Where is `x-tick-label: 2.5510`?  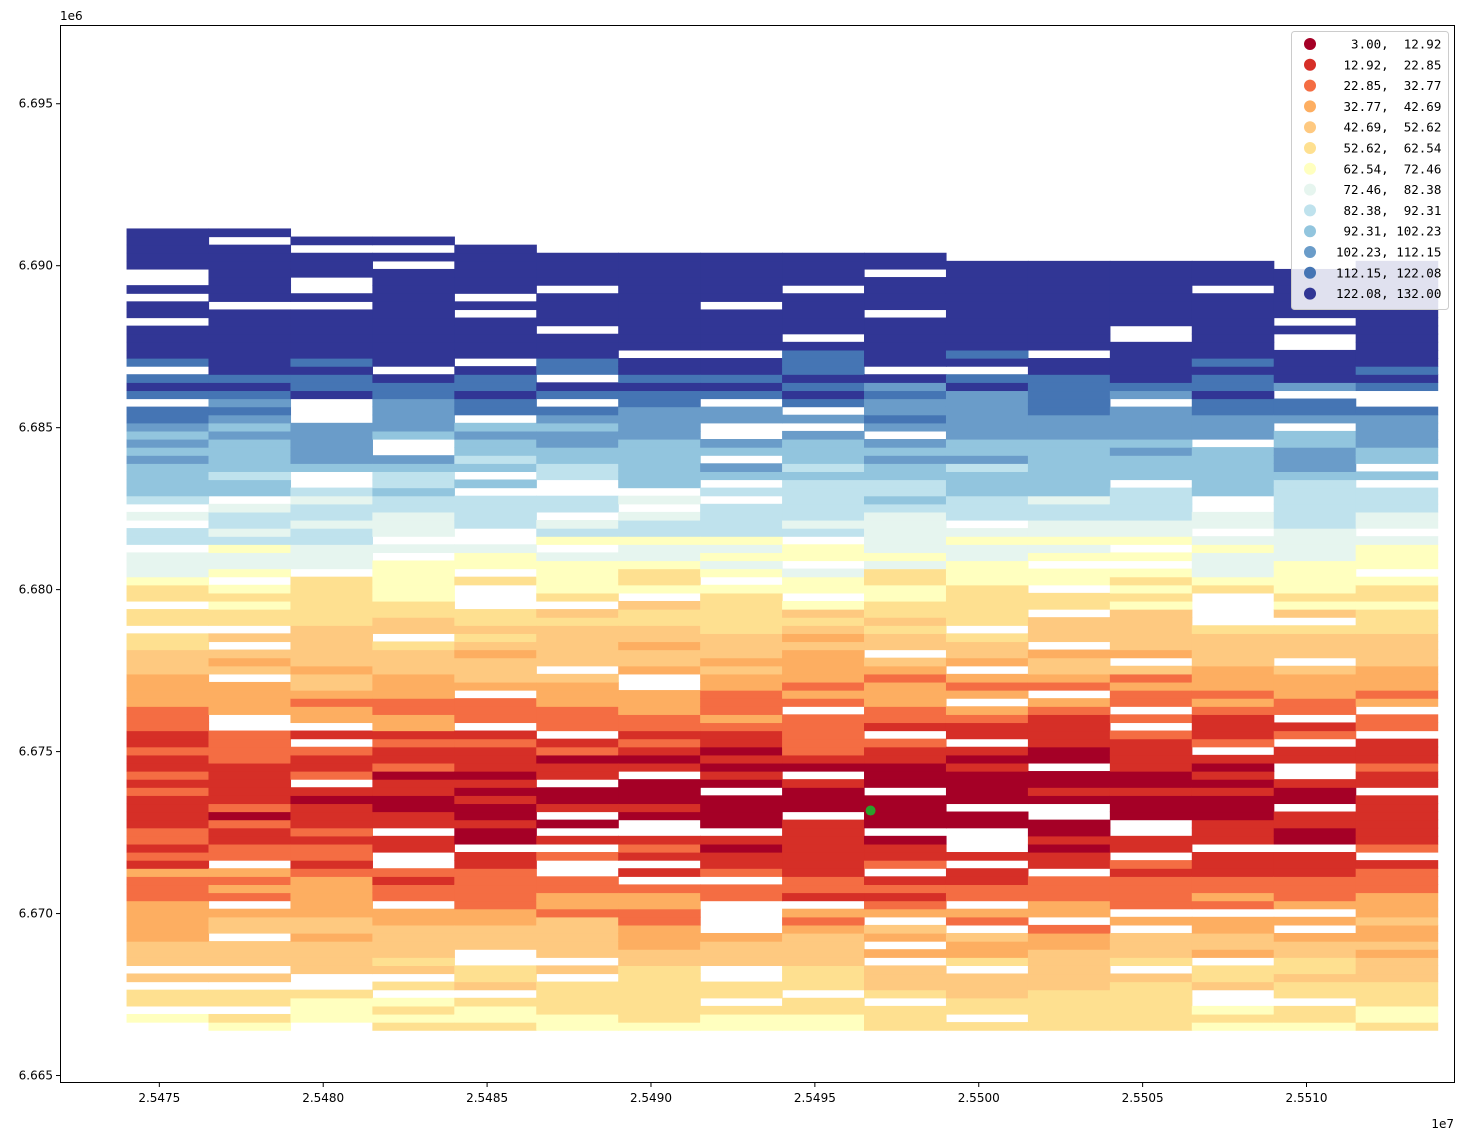
x-tick-label: 2.5510 is located at coordinates (1307, 1098).